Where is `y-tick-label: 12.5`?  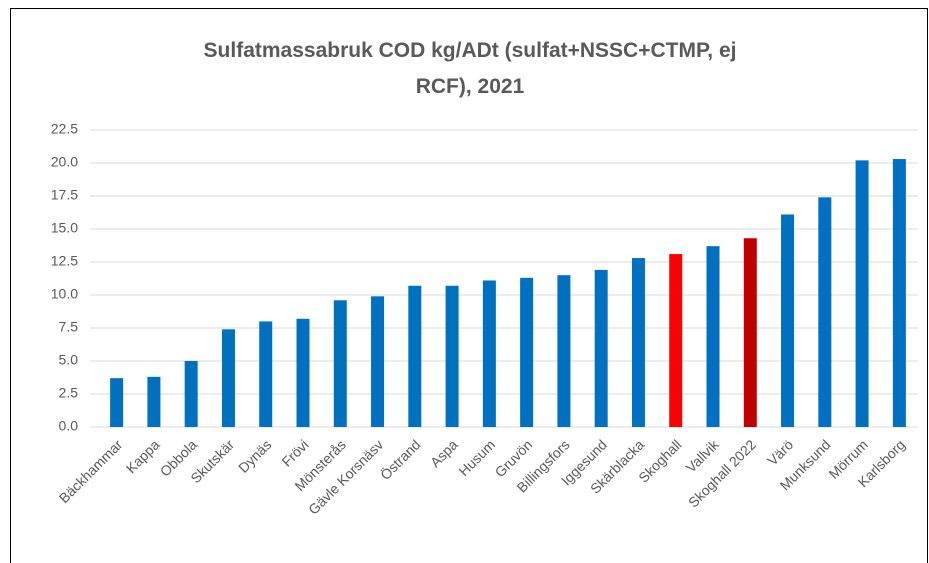
y-tick-label: 12.5 is located at coordinates (64, 261).